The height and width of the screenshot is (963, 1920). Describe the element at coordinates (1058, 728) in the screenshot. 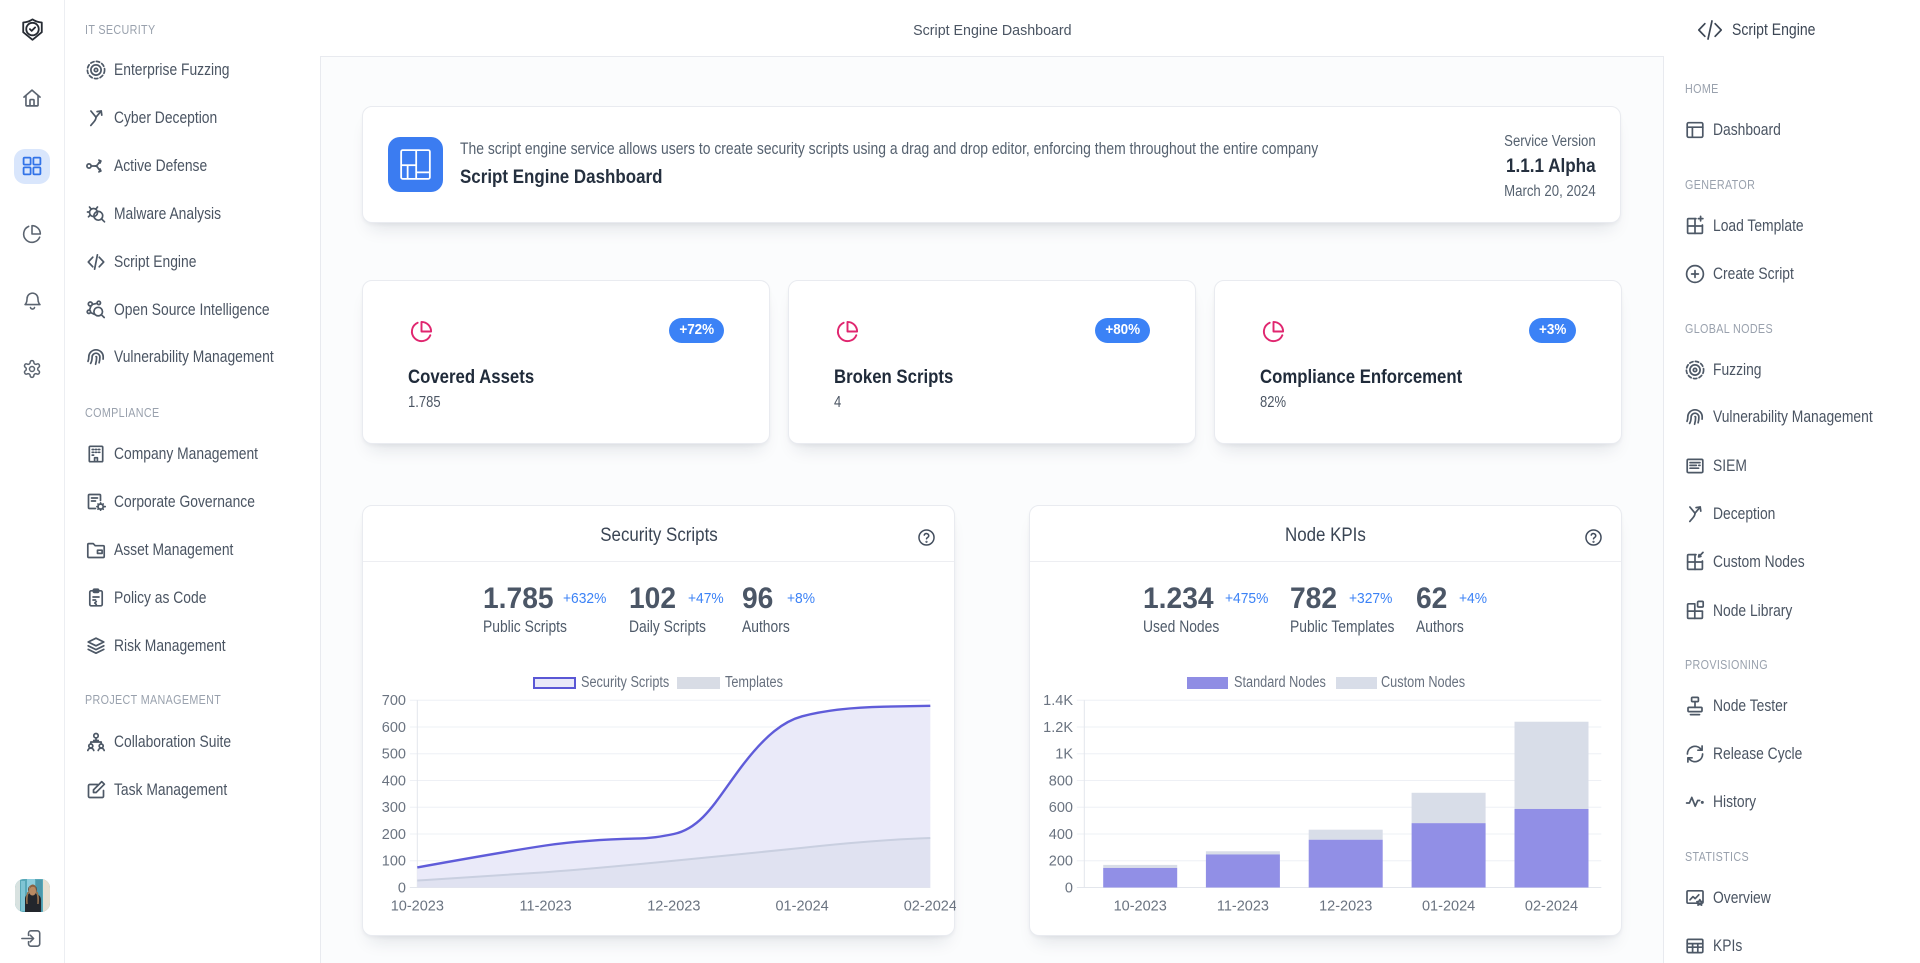

I see `svg-text: 1.2K` at that location.